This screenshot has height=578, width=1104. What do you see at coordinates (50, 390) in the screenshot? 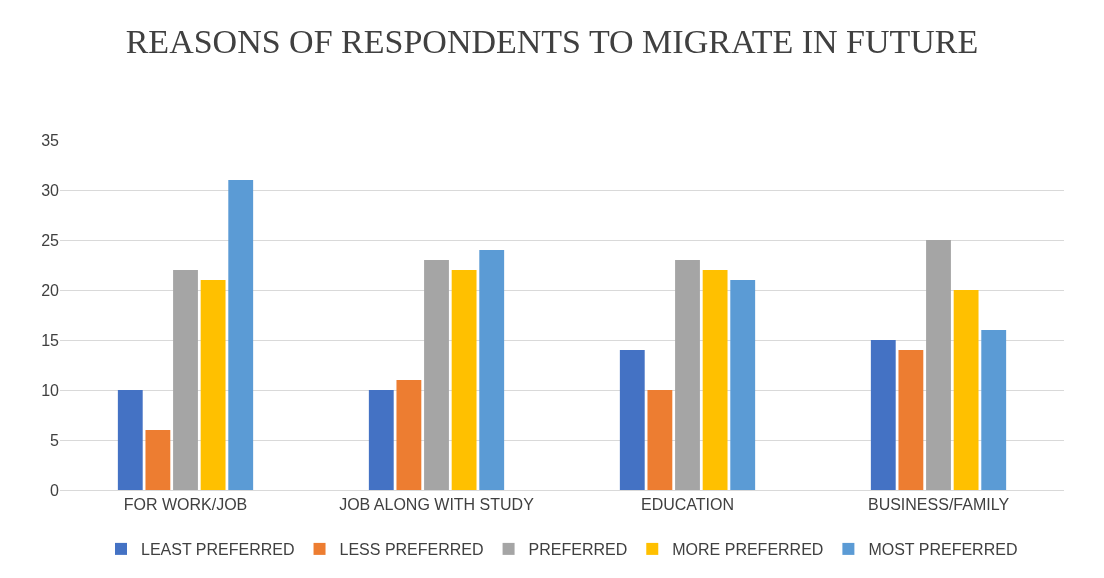
I see `y-tick-label: 10` at bounding box center [50, 390].